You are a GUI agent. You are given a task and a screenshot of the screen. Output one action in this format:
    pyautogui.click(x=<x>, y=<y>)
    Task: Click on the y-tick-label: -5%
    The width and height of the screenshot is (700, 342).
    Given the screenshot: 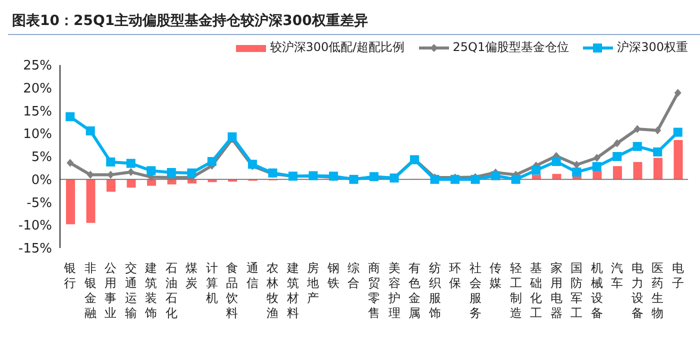 What is the action you would take?
    pyautogui.click(x=39, y=203)
    